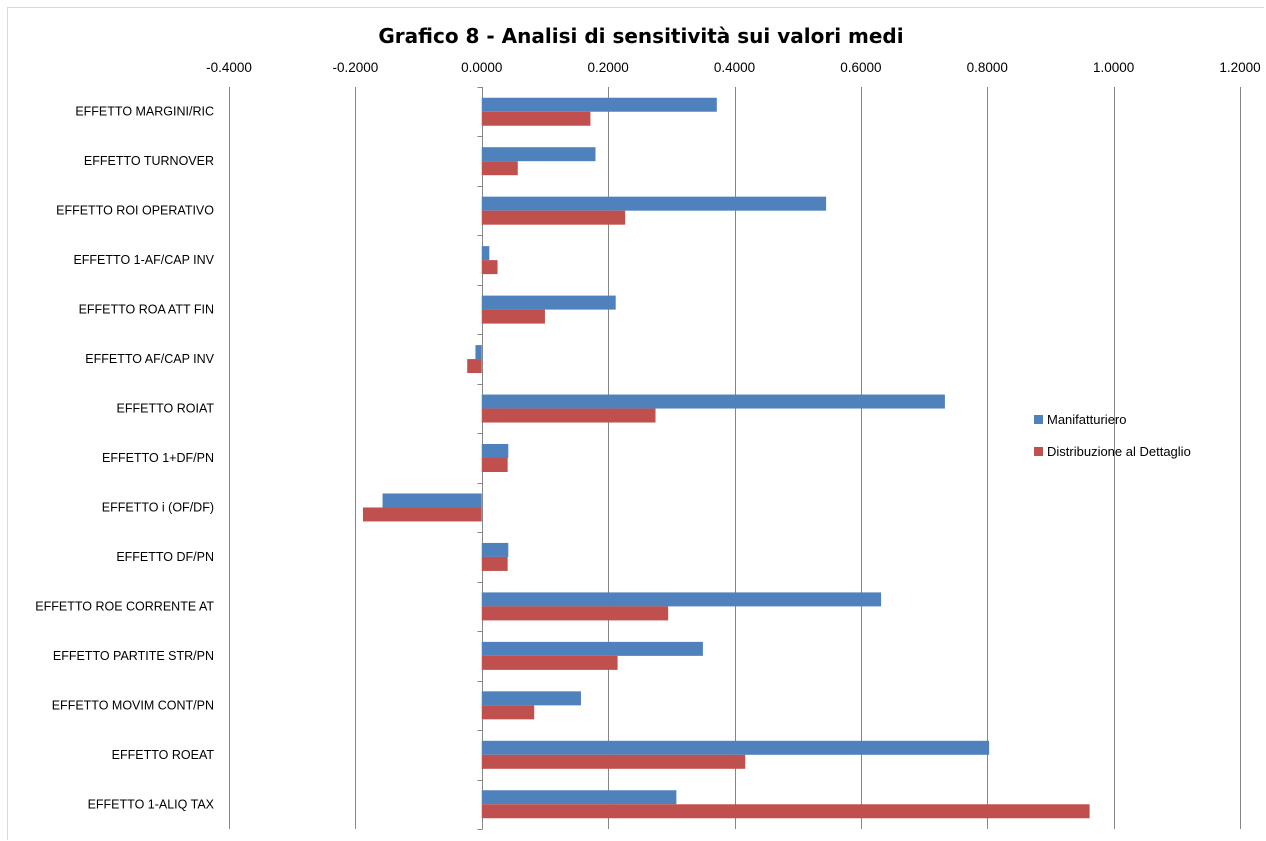  Describe the element at coordinates (1239, 67) in the screenshot. I see `x-tick-label: 1.2000` at that location.